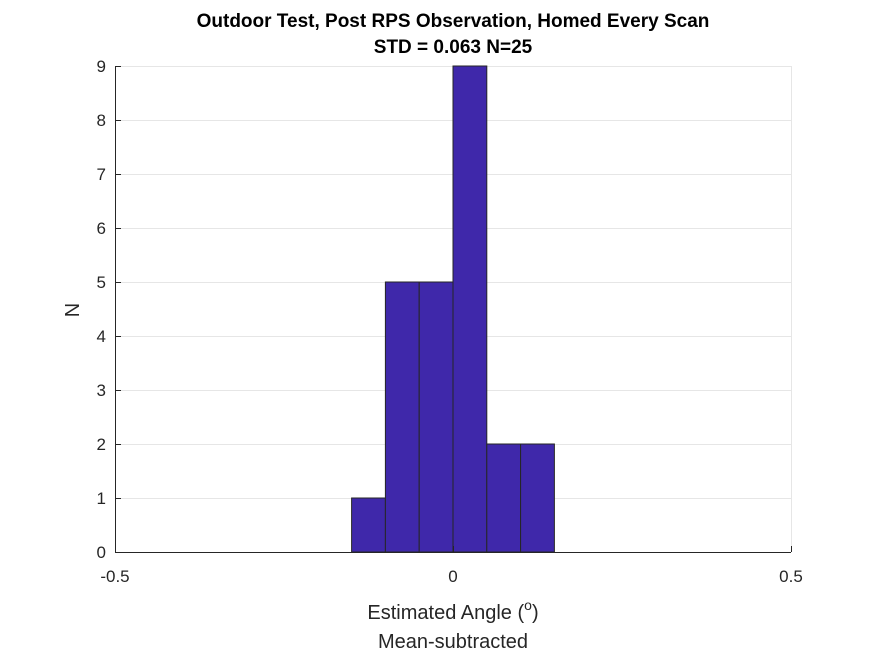 This screenshot has height=656, width=875. Describe the element at coordinates (101, 228) in the screenshot. I see `y-tick-label: 6` at that location.